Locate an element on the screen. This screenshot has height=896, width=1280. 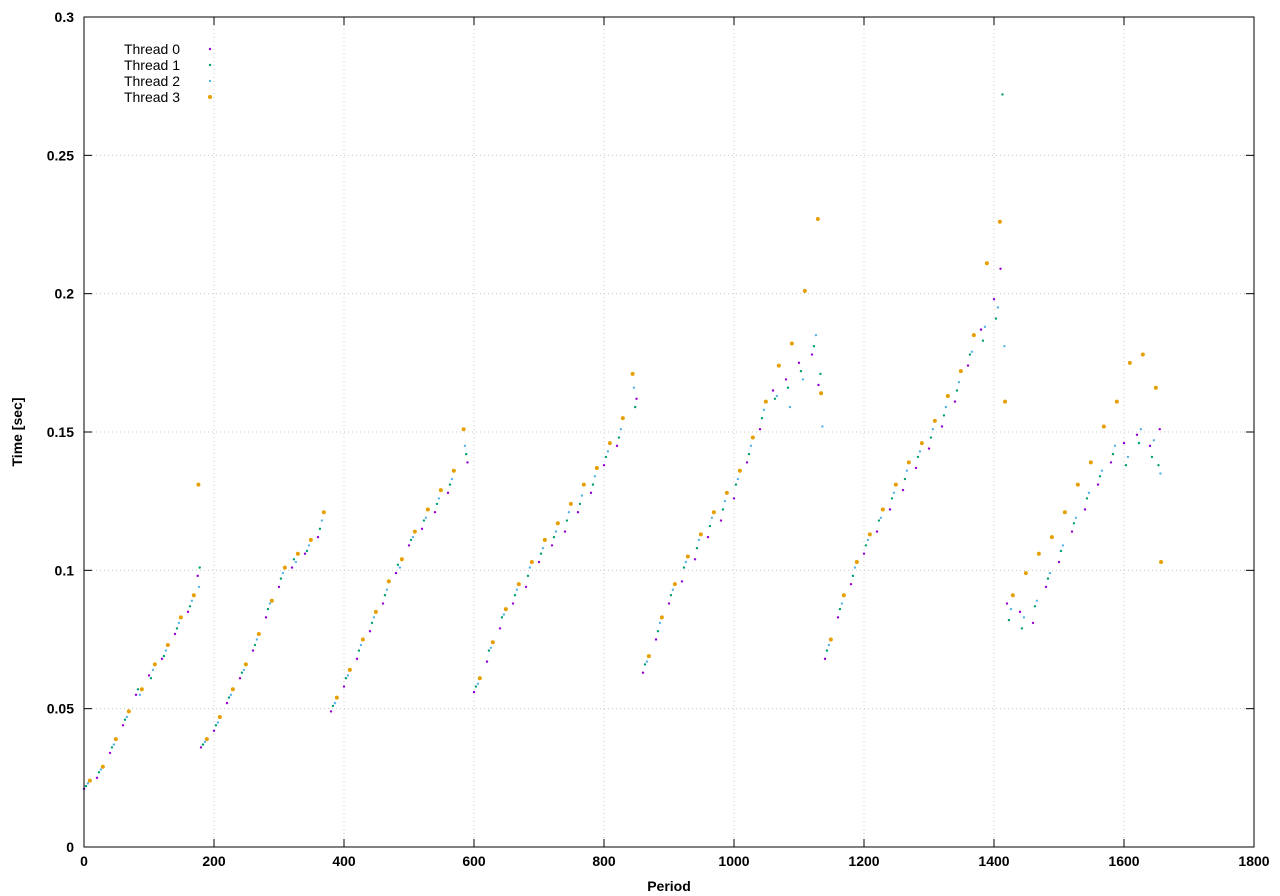
legend-label: Thread 1 is located at coordinates (152, 65).